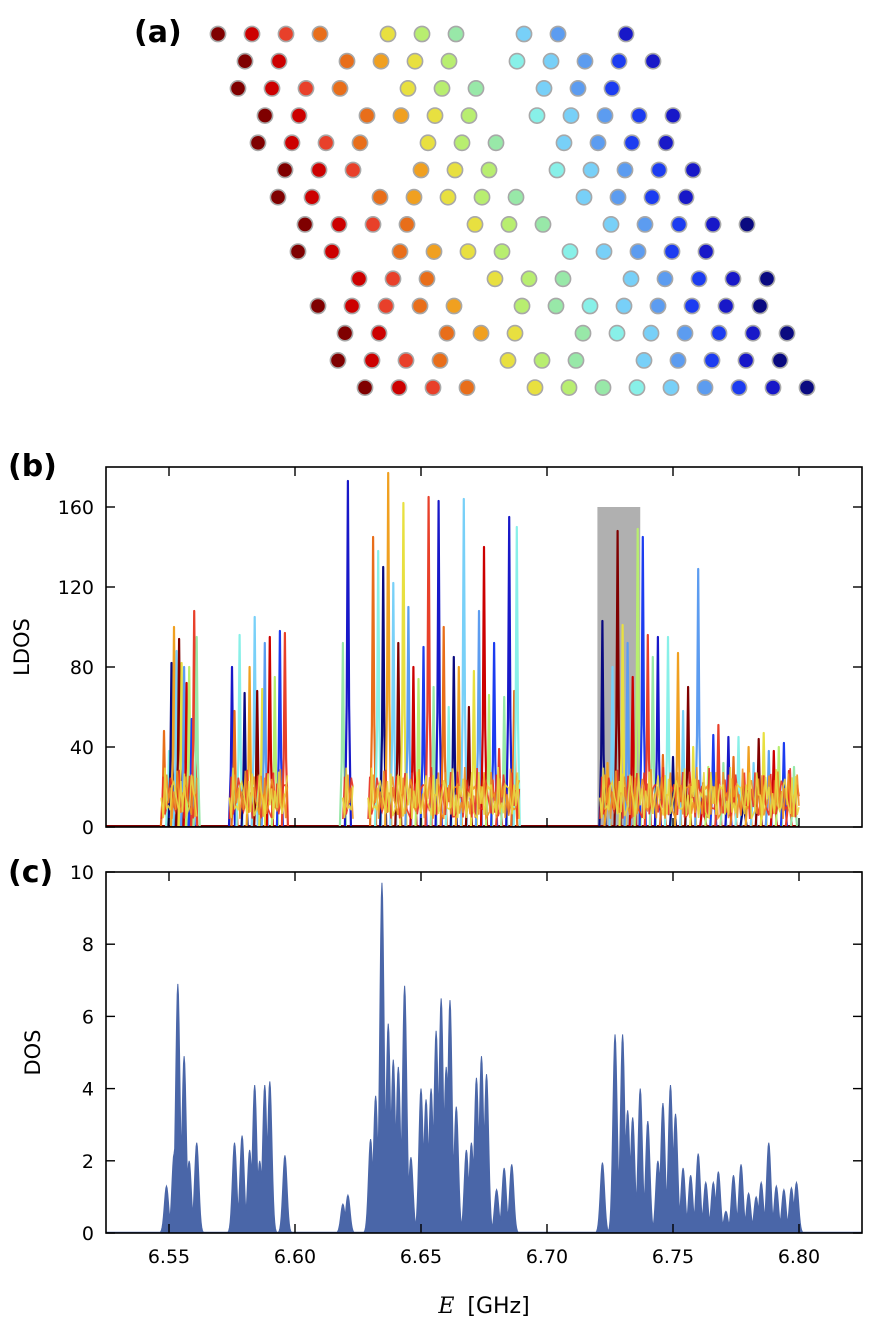  What do you see at coordinates (88, 945) in the screenshot?
I see `ytick-label: 8` at bounding box center [88, 945].